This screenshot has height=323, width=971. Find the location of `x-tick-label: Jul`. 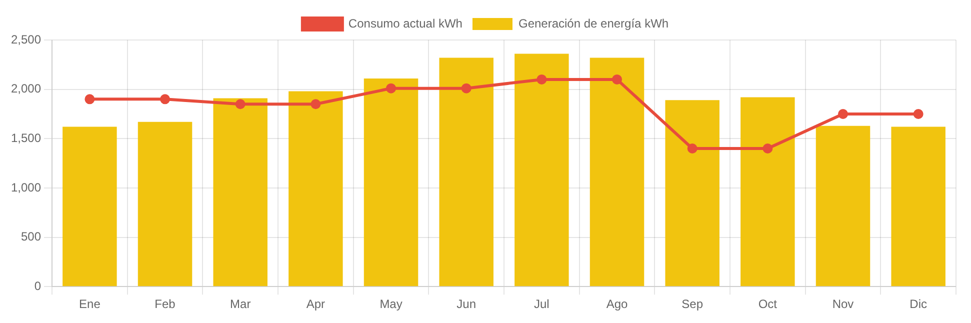

x-tick-label: Jul is located at coordinates (542, 304).